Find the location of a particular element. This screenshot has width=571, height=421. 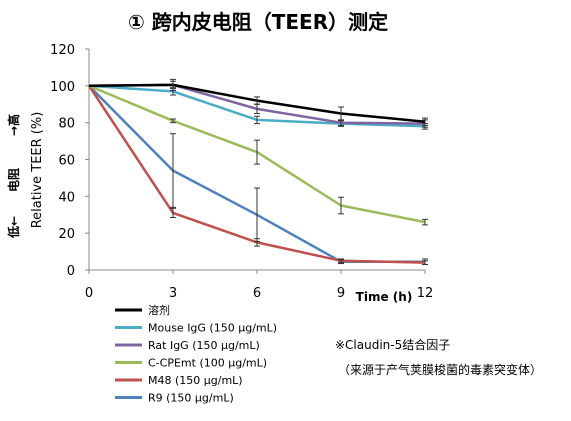

y-tick-label: 100 is located at coordinates (62, 87).